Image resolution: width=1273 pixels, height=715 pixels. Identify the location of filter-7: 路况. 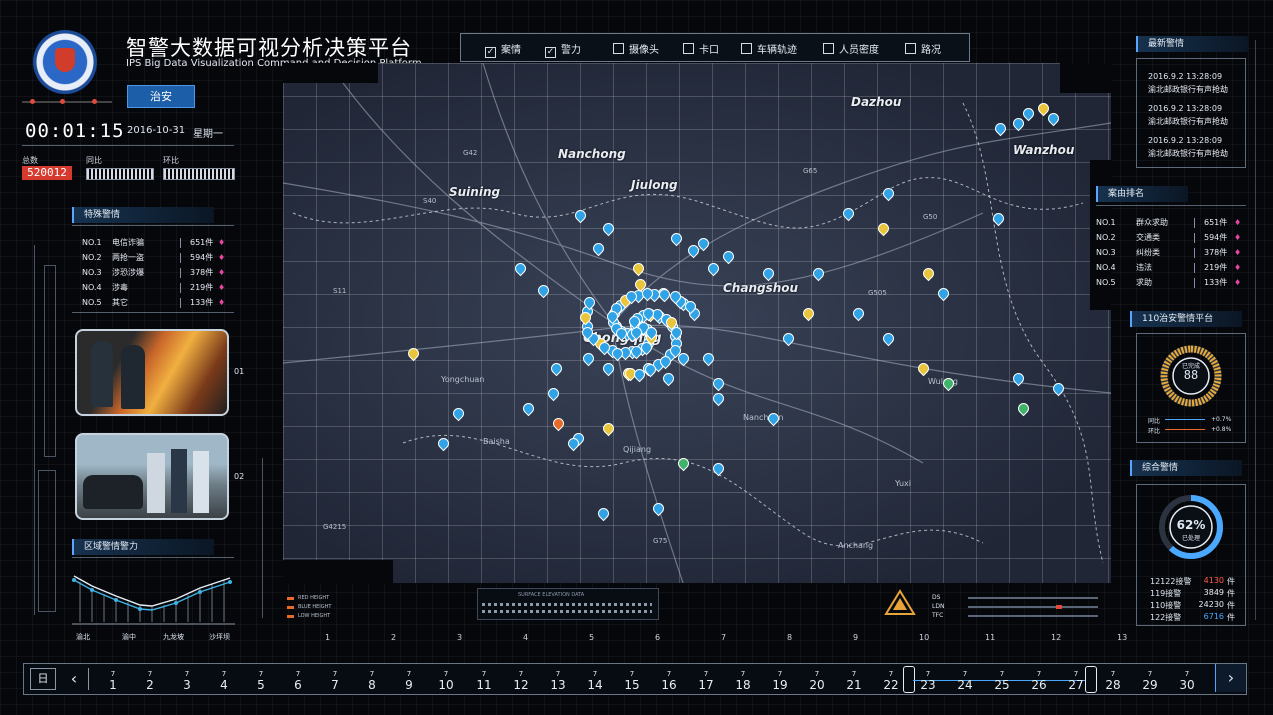
(923, 48).